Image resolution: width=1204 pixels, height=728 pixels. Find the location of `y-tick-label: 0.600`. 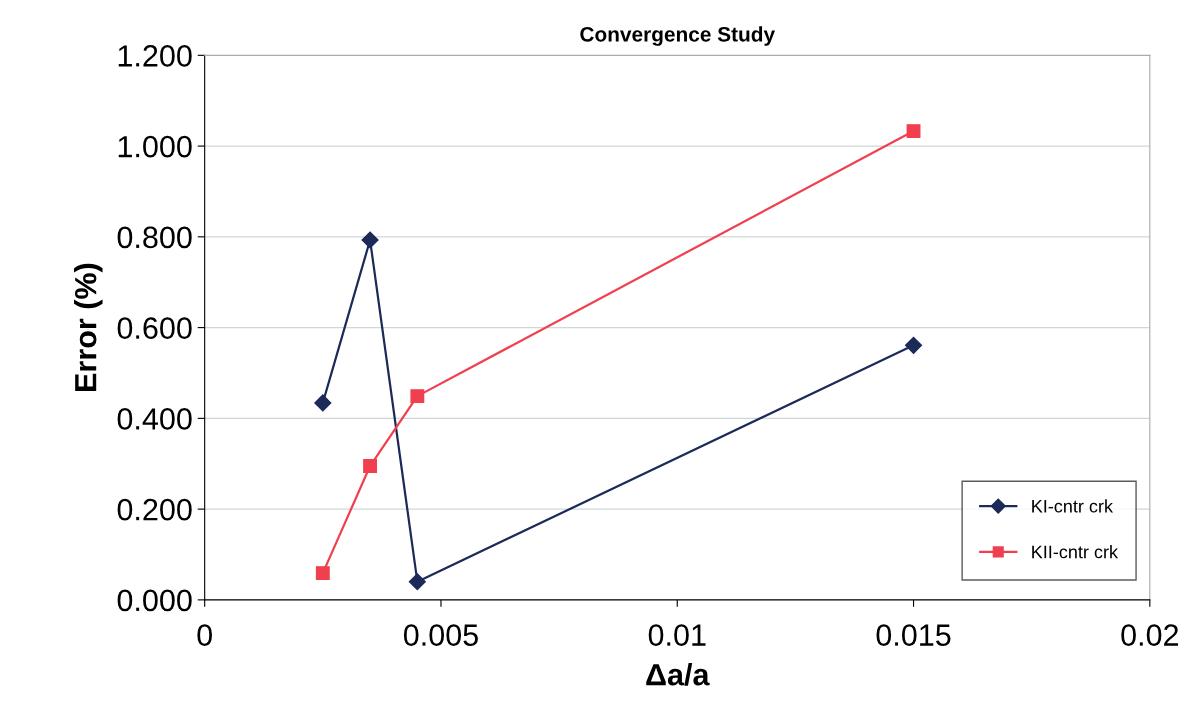

y-tick-label: 0.600 is located at coordinates (154, 328).